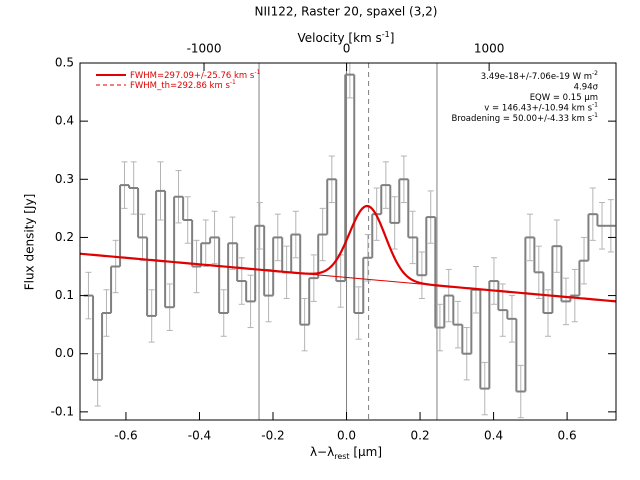 The width and height of the screenshot is (640, 480). I want to click on y-tick-label: 0.1, so click(64, 295).